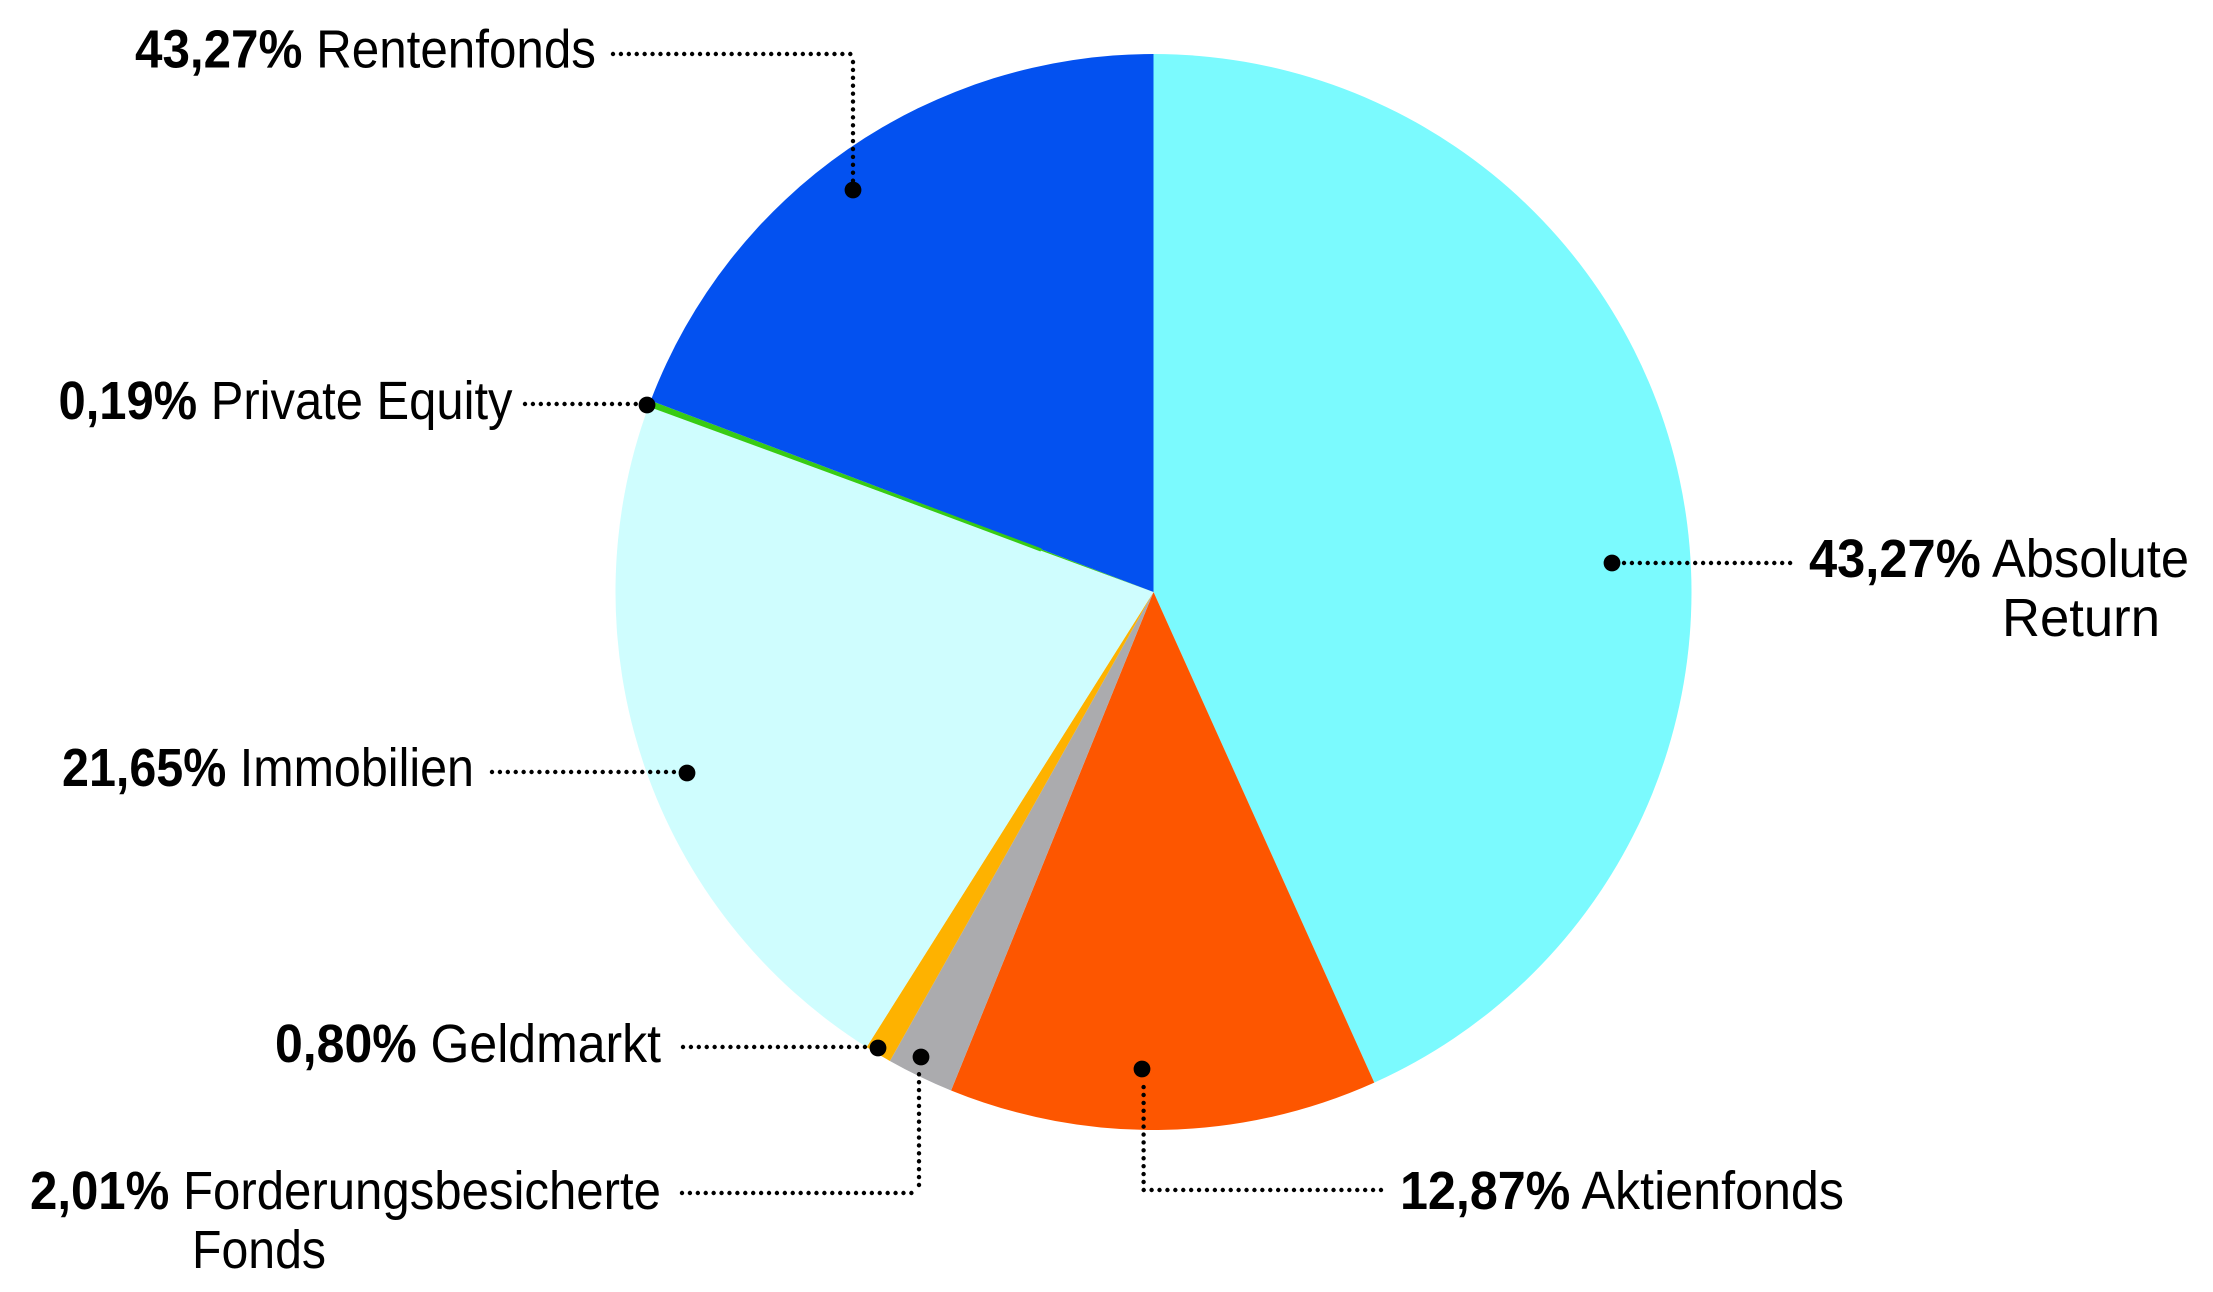 This screenshot has height=1292, width=2213. I want to click on svg-text: 43,27% Absolute, so click(1999, 559).